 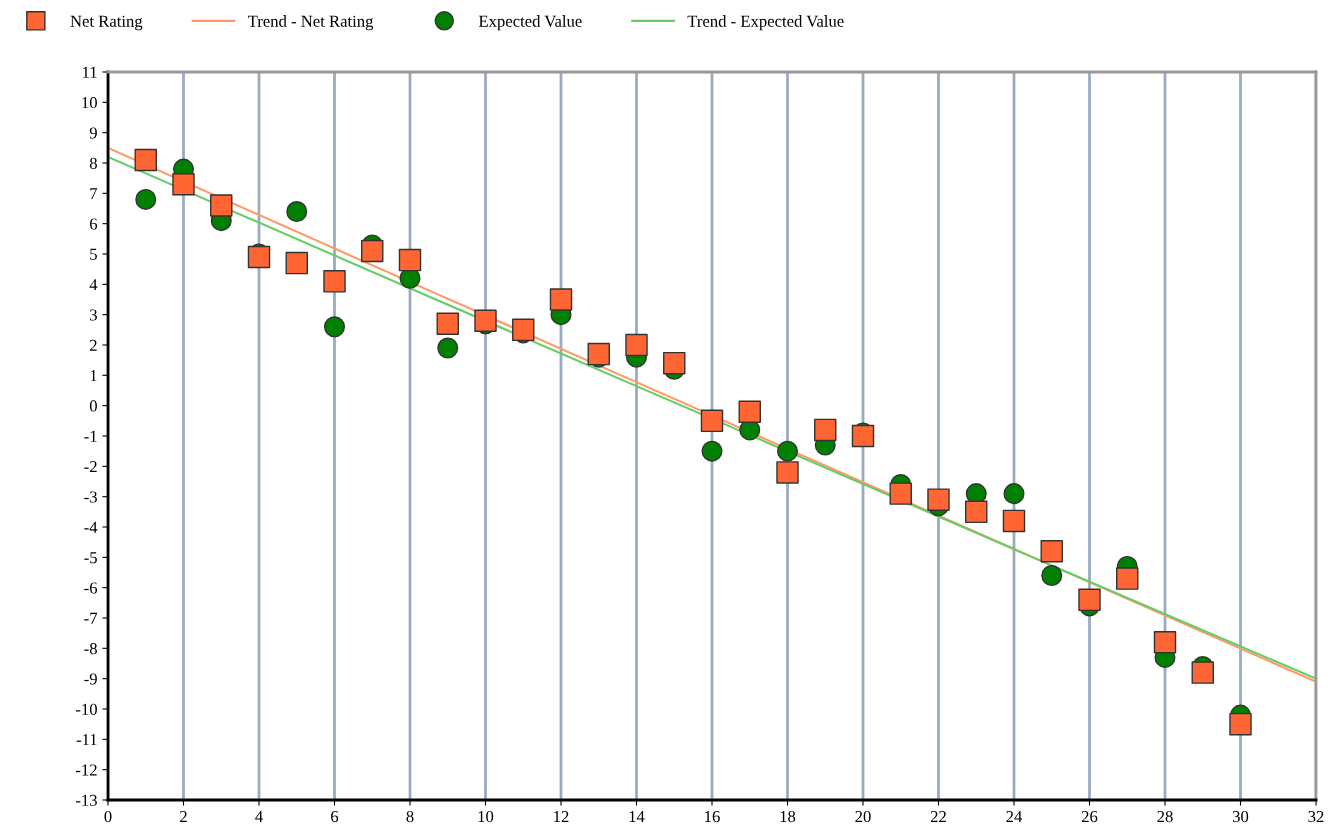 What do you see at coordinates (1014, 816) in the screenshot?
I see `x-tick-label: 24` at bounding box center [1014, 816].